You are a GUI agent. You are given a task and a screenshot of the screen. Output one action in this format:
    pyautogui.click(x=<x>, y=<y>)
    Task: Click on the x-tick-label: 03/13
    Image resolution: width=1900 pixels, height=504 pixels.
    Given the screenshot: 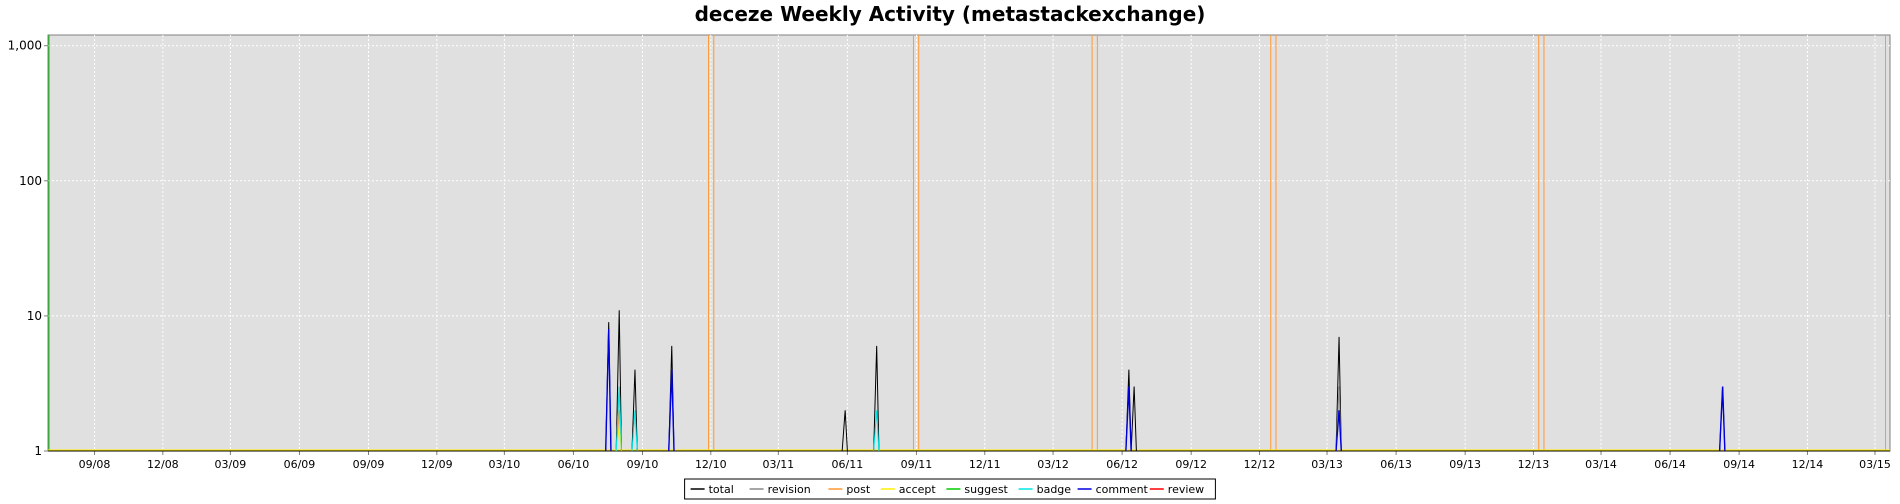 What is the action you would take?
    pyautogui.click(x=1327, y=464)
    